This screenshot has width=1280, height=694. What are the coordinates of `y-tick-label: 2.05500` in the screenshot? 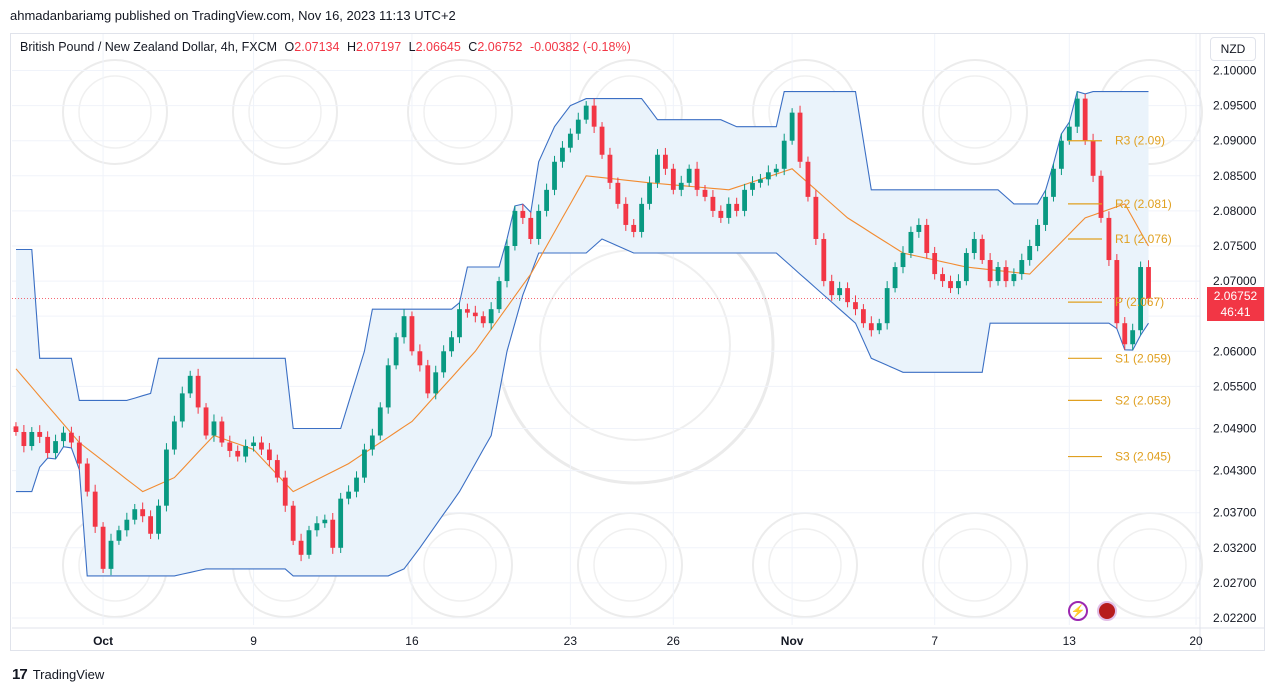 It's located at (1235, 386).